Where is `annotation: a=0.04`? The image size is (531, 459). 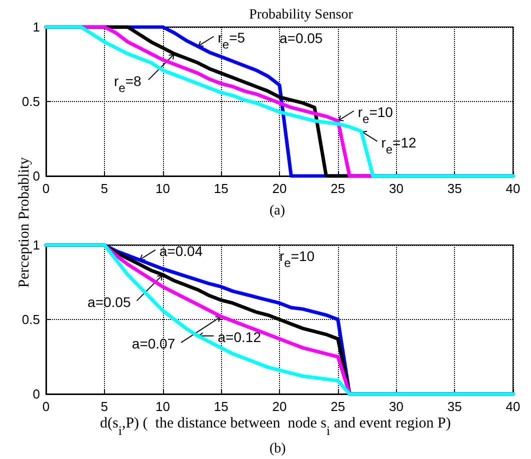 annotation: a=0.04 is located at coordinates (181, 250).